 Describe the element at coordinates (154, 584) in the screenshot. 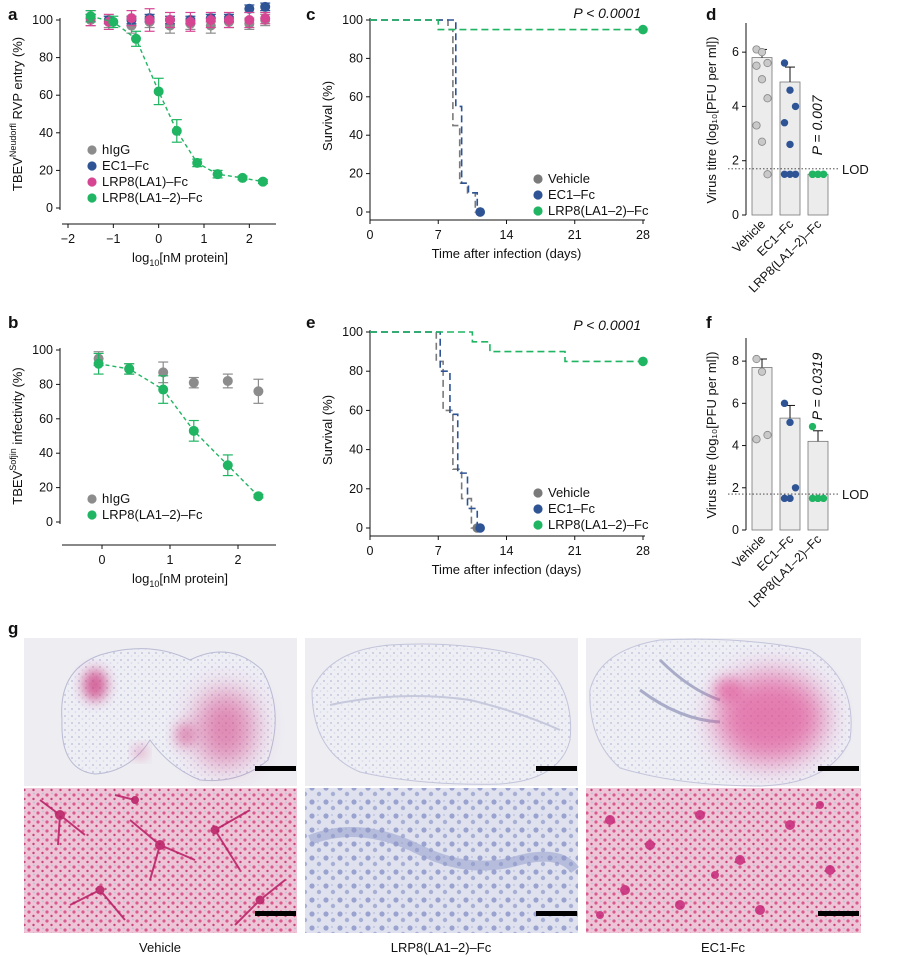

I see `x-axis-label-sub: 10` at that location.